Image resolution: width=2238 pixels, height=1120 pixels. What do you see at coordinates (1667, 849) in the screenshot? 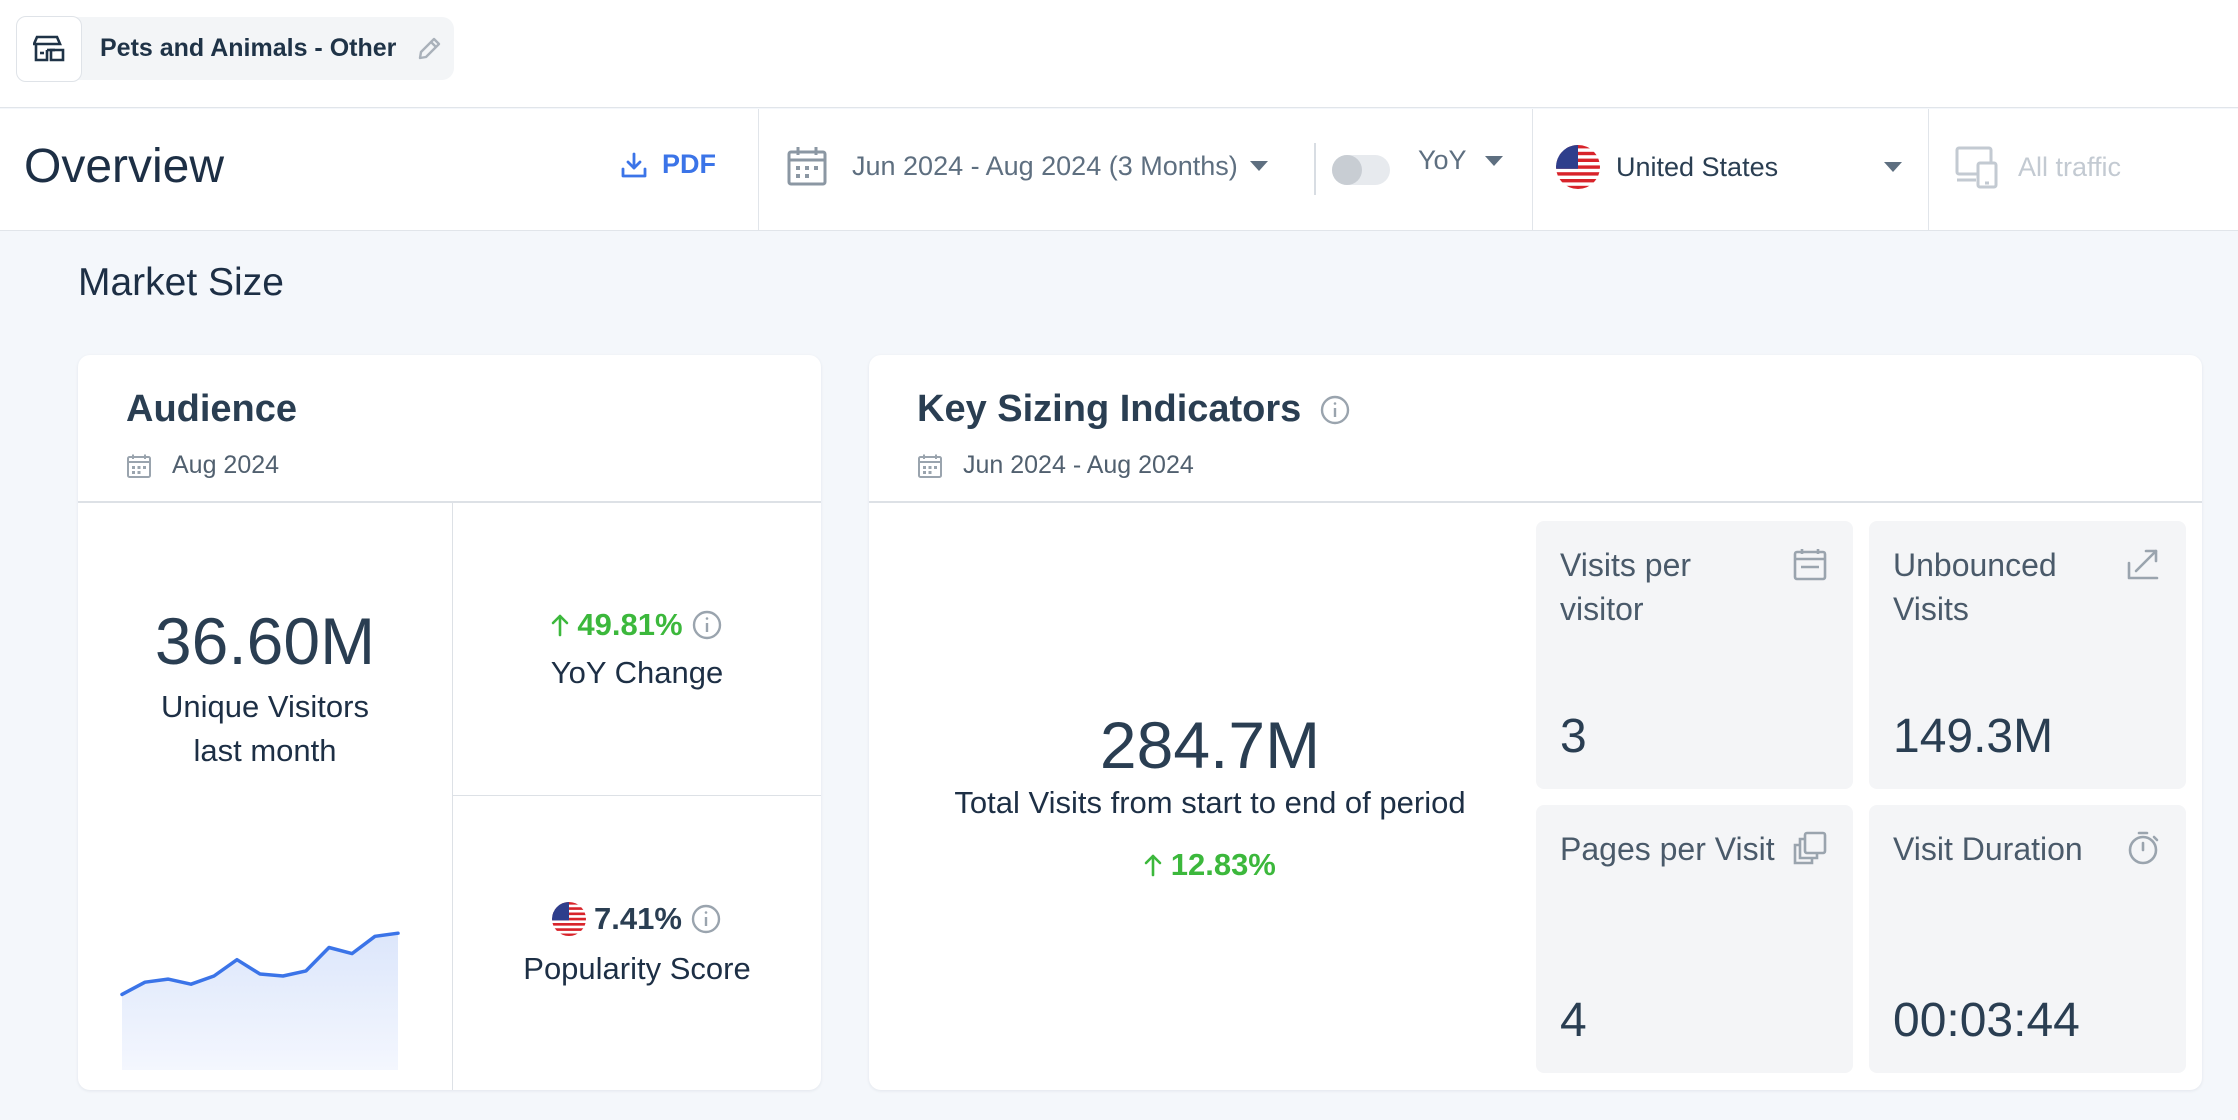
I see `tile-label: Pages per Visit` at bounding box center [1667, 849].